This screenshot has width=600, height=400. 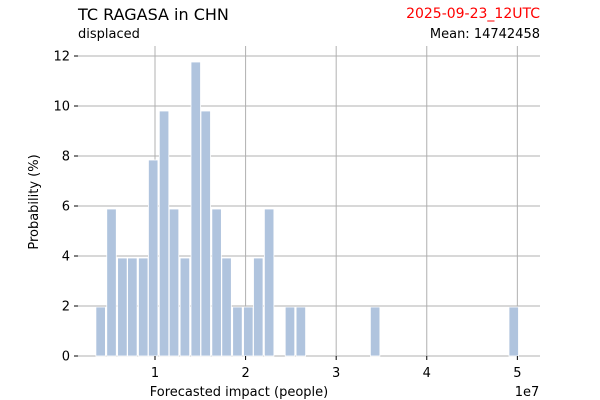 I want to click on forecast-date: 2025-09-23_12UTC, so click(x=473, y=14).